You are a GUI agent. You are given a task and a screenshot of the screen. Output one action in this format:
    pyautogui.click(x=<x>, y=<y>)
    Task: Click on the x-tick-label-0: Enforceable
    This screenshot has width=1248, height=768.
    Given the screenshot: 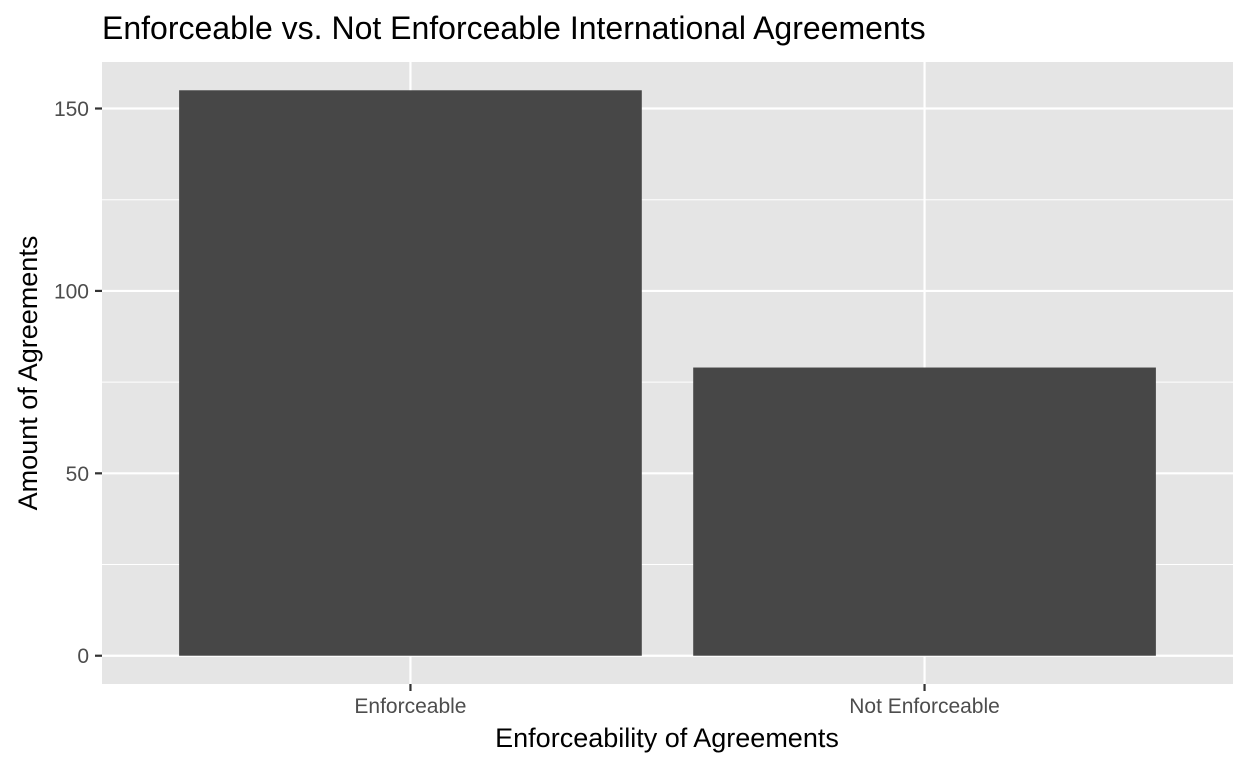 What is the action you would take?
    pyautogui.click(x=410, y=706)
    